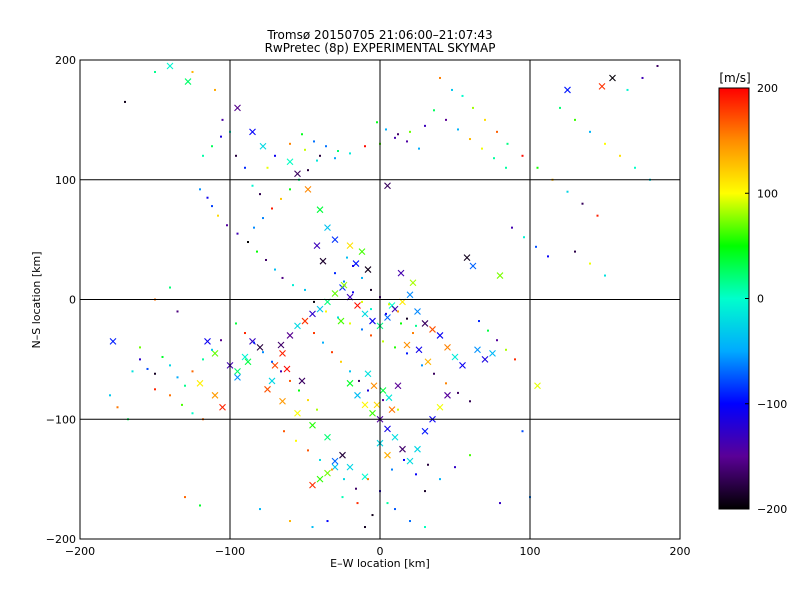  What do you see at coordinates (766, 299) in the screenshot?
I see `colorbar-ticks: 200 100 0 −100 −200` at bounding box center [766, 299].